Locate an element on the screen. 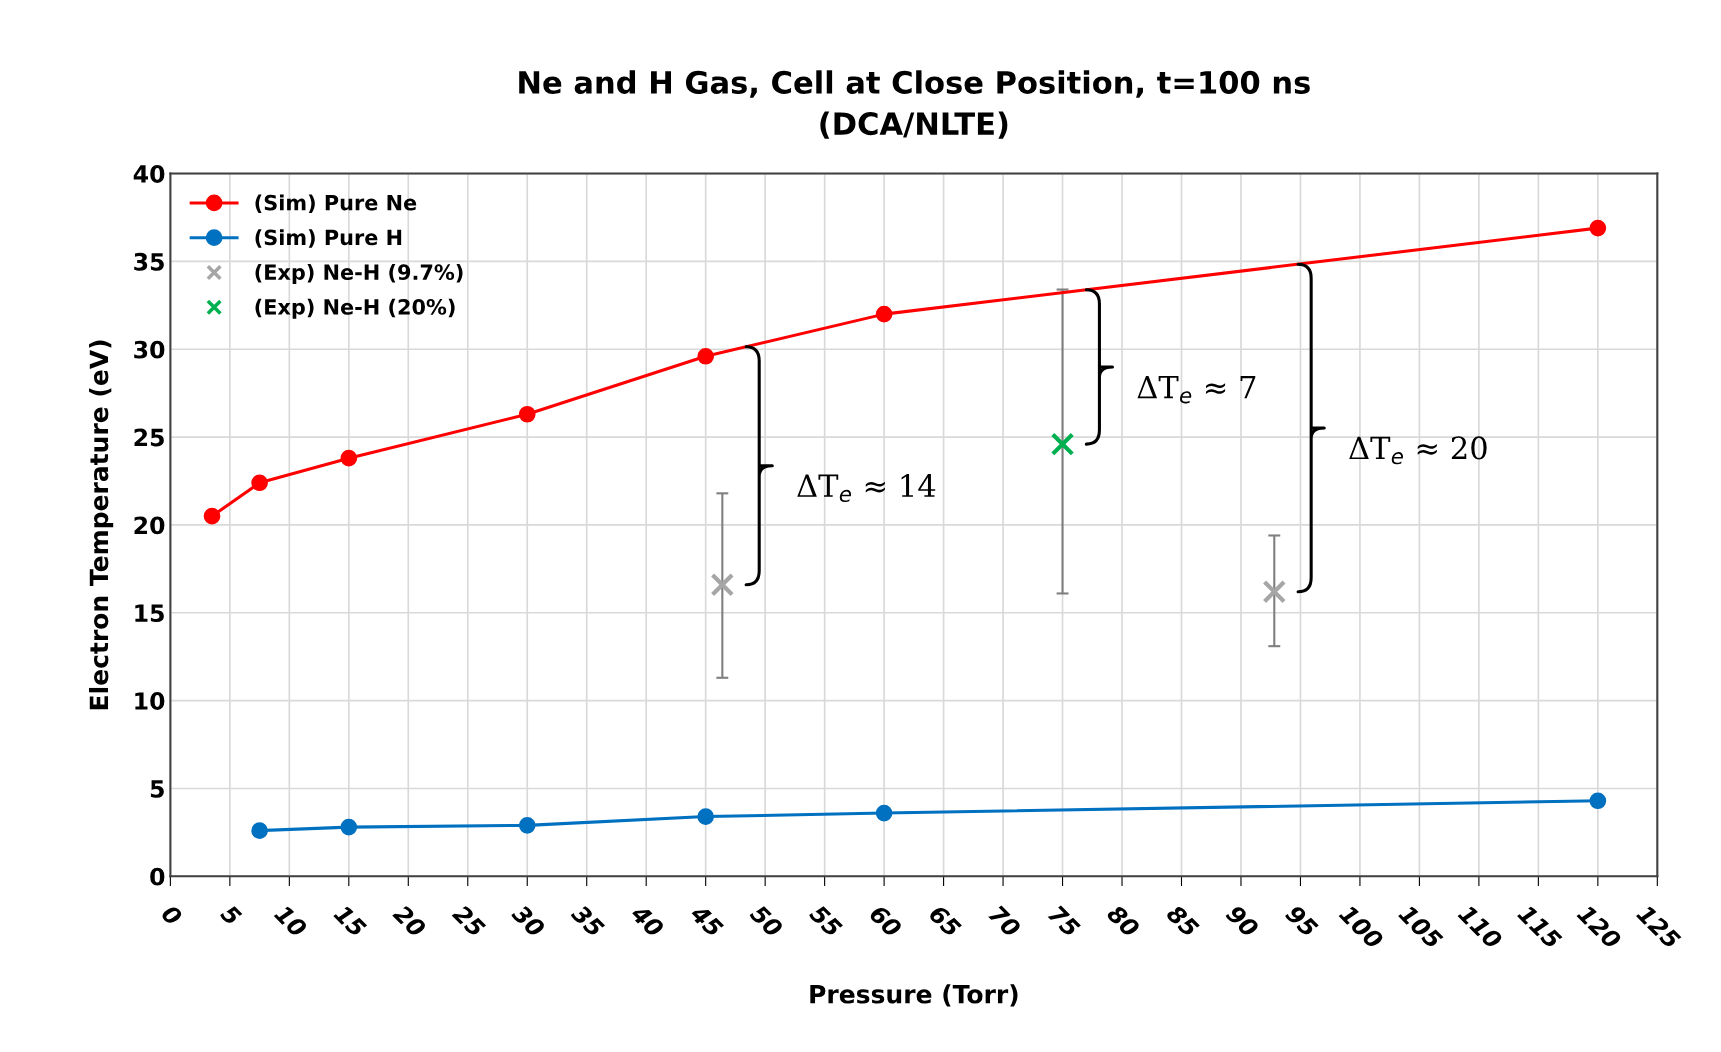  annotation: ΔT$_{e}$ ≈ 14 is located at coordinates (866, 488).